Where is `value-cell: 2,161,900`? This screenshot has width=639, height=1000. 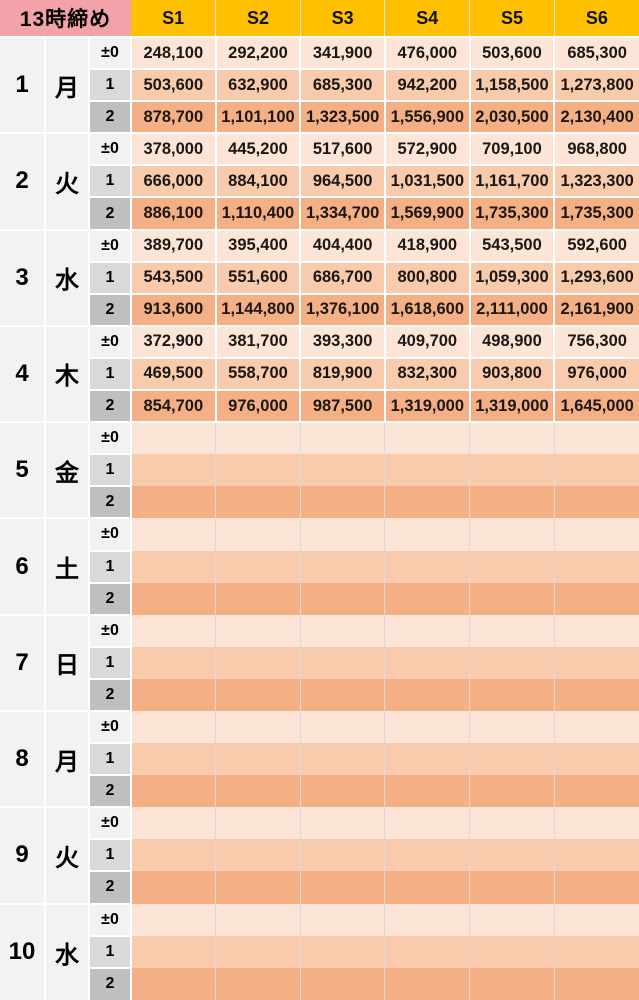
value-cell: 2,161,900 is located at coordinates (596, 309).